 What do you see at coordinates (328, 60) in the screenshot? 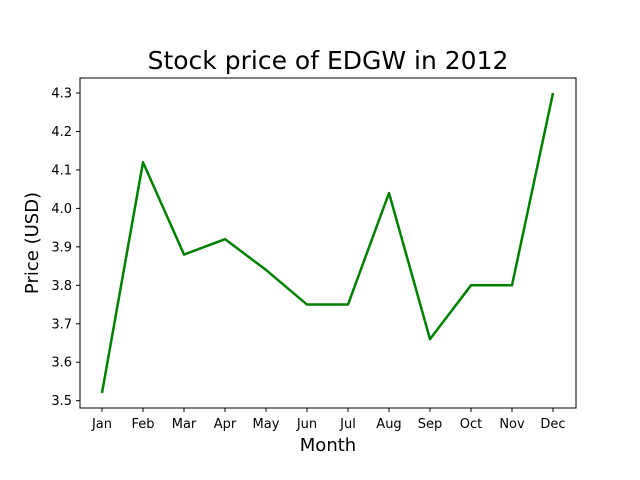
I see `chart-title: Stock price of EDGW in 2012` at bounding box center [328, 60].